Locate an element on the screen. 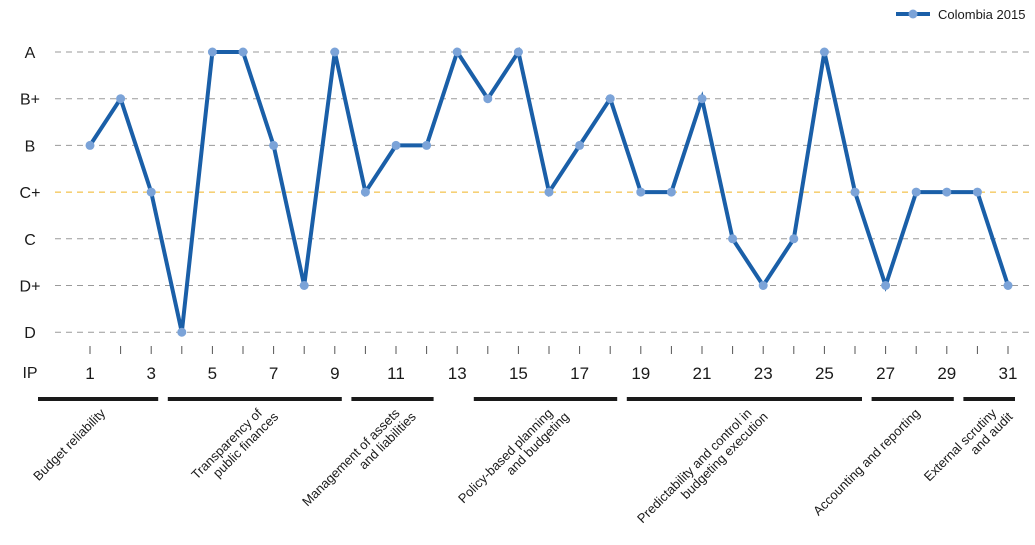  group-label: Transparency ofpublic finances is located at coordinates (234, 445).